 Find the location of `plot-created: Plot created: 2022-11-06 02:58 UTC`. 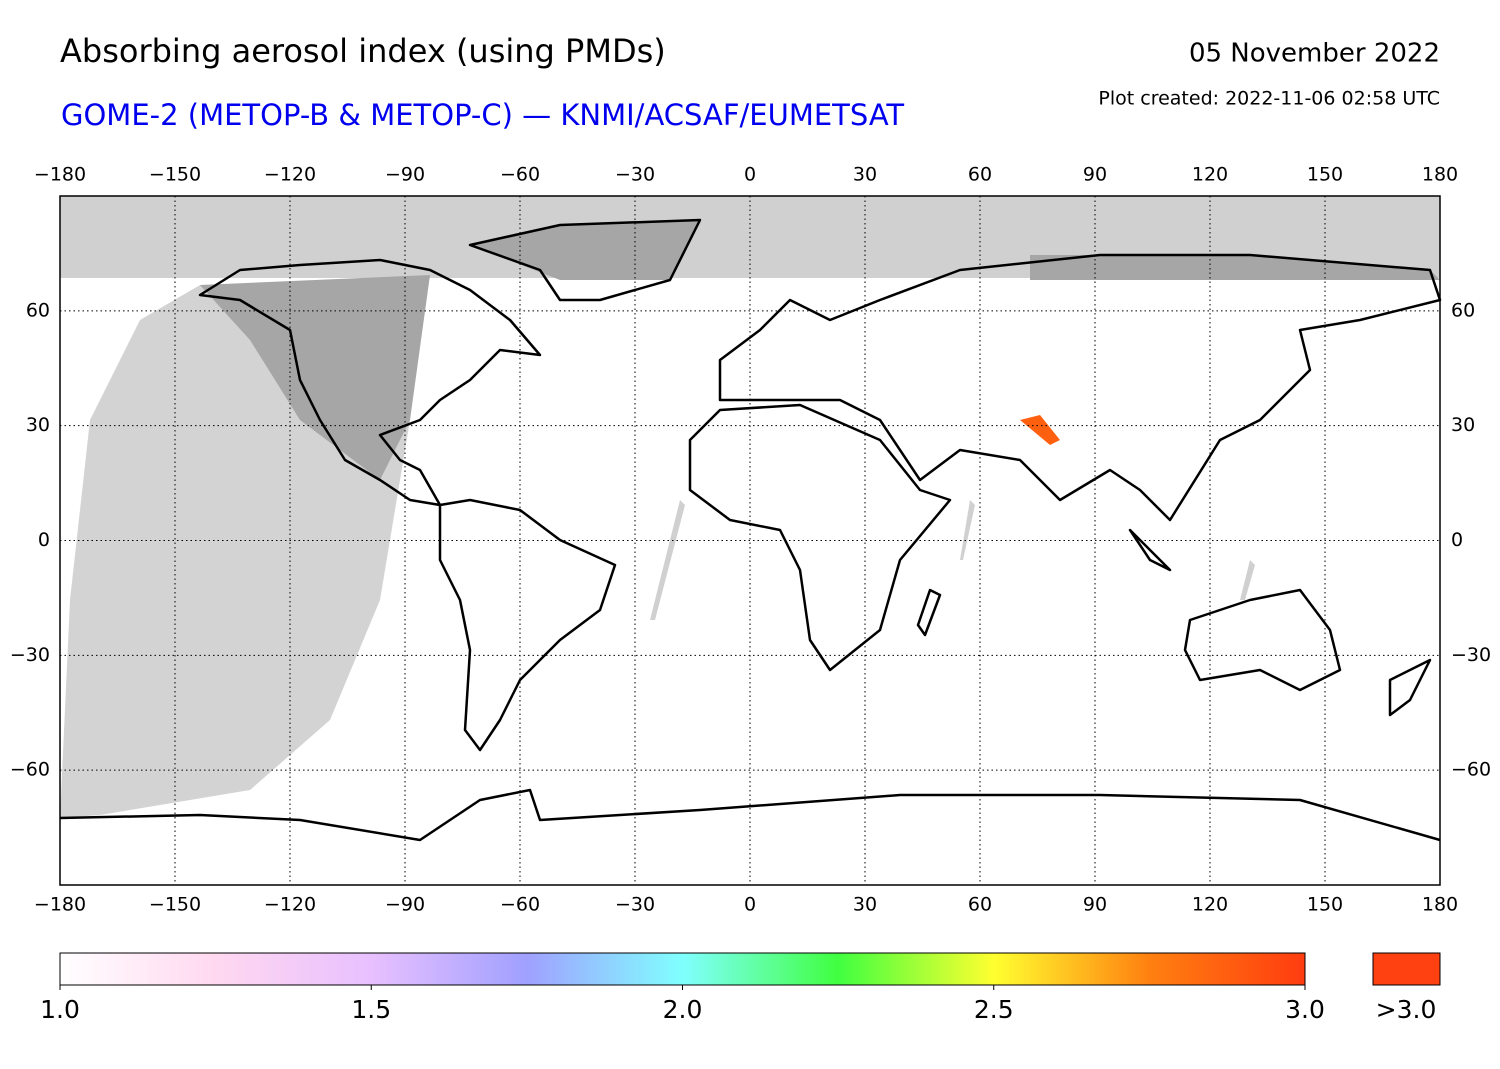

plot-created: Plot created: 2022-11-06 02:58 UTC is located at coordinates (1269, 99).